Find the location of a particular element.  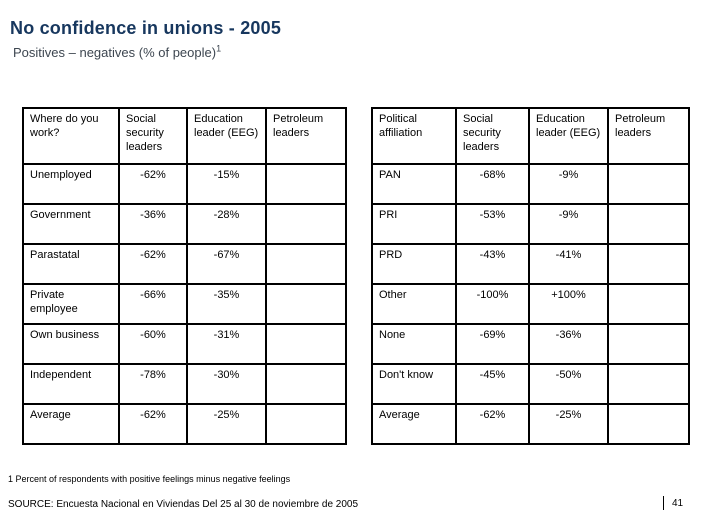

value-cell: -68% is located at coordinates (492, 184).